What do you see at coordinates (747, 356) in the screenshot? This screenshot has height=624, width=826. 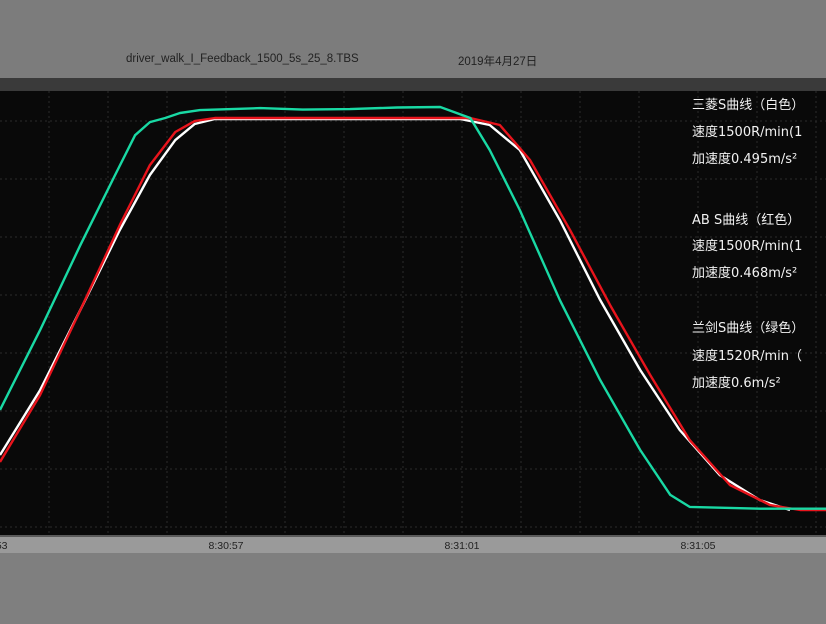 I see `legend-text: 速度1520R/min（` at bounding box center [747, 356].